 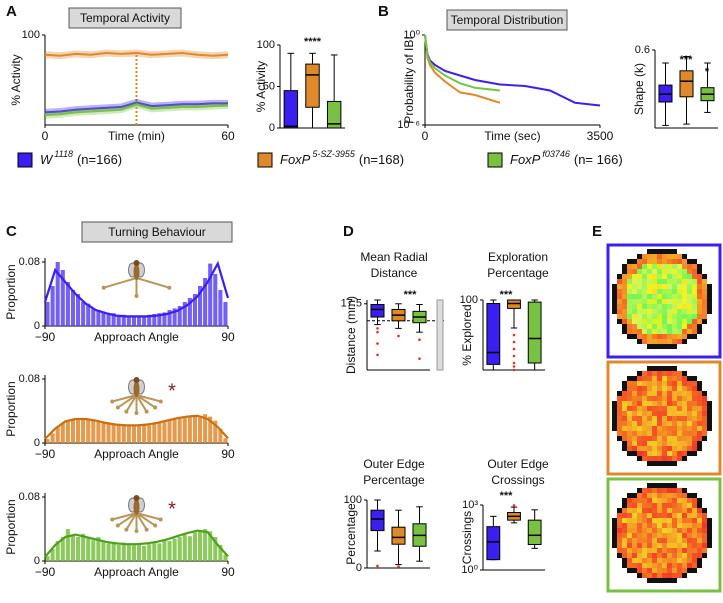 What do you see at coordinates (228, 337) in the screenshot?
I see `x-tick-label: 90` at bounding box center [228, 337].